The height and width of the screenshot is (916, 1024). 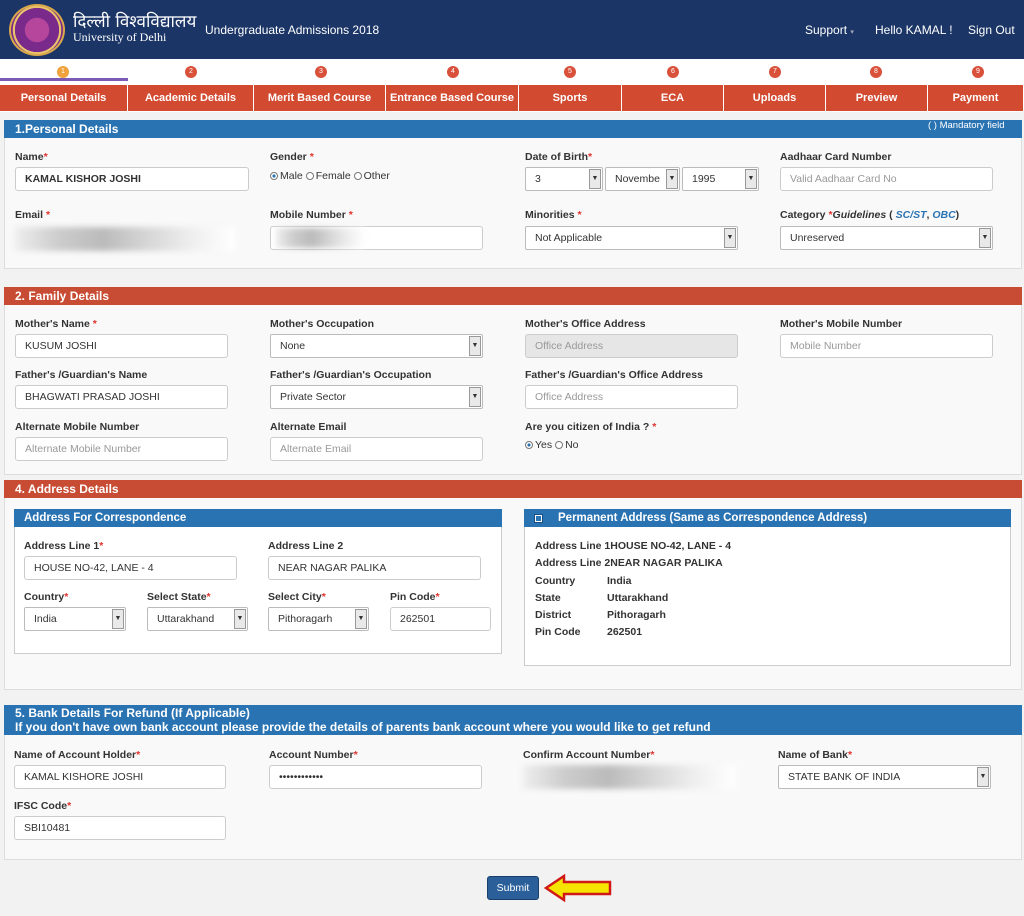 I want to click on sc-st-link: SC/ST, so click(x=911, y=215).